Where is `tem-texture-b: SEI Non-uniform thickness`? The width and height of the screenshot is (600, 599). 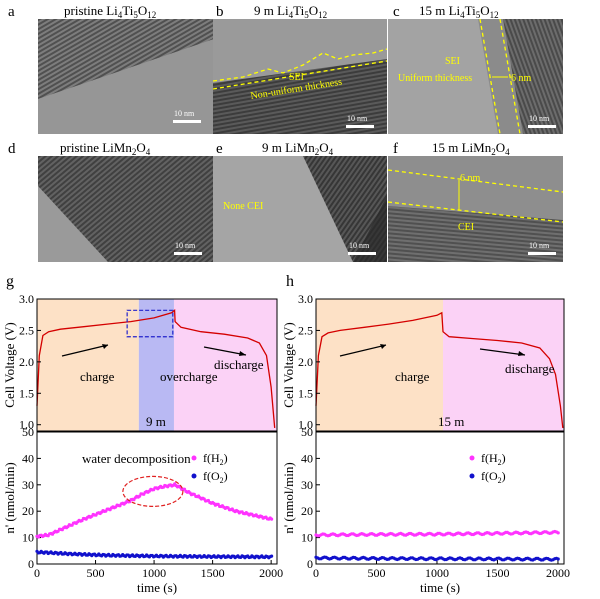 tem-texture-b: SEI Non-uniform thickness is located at coordinates (300, 76).